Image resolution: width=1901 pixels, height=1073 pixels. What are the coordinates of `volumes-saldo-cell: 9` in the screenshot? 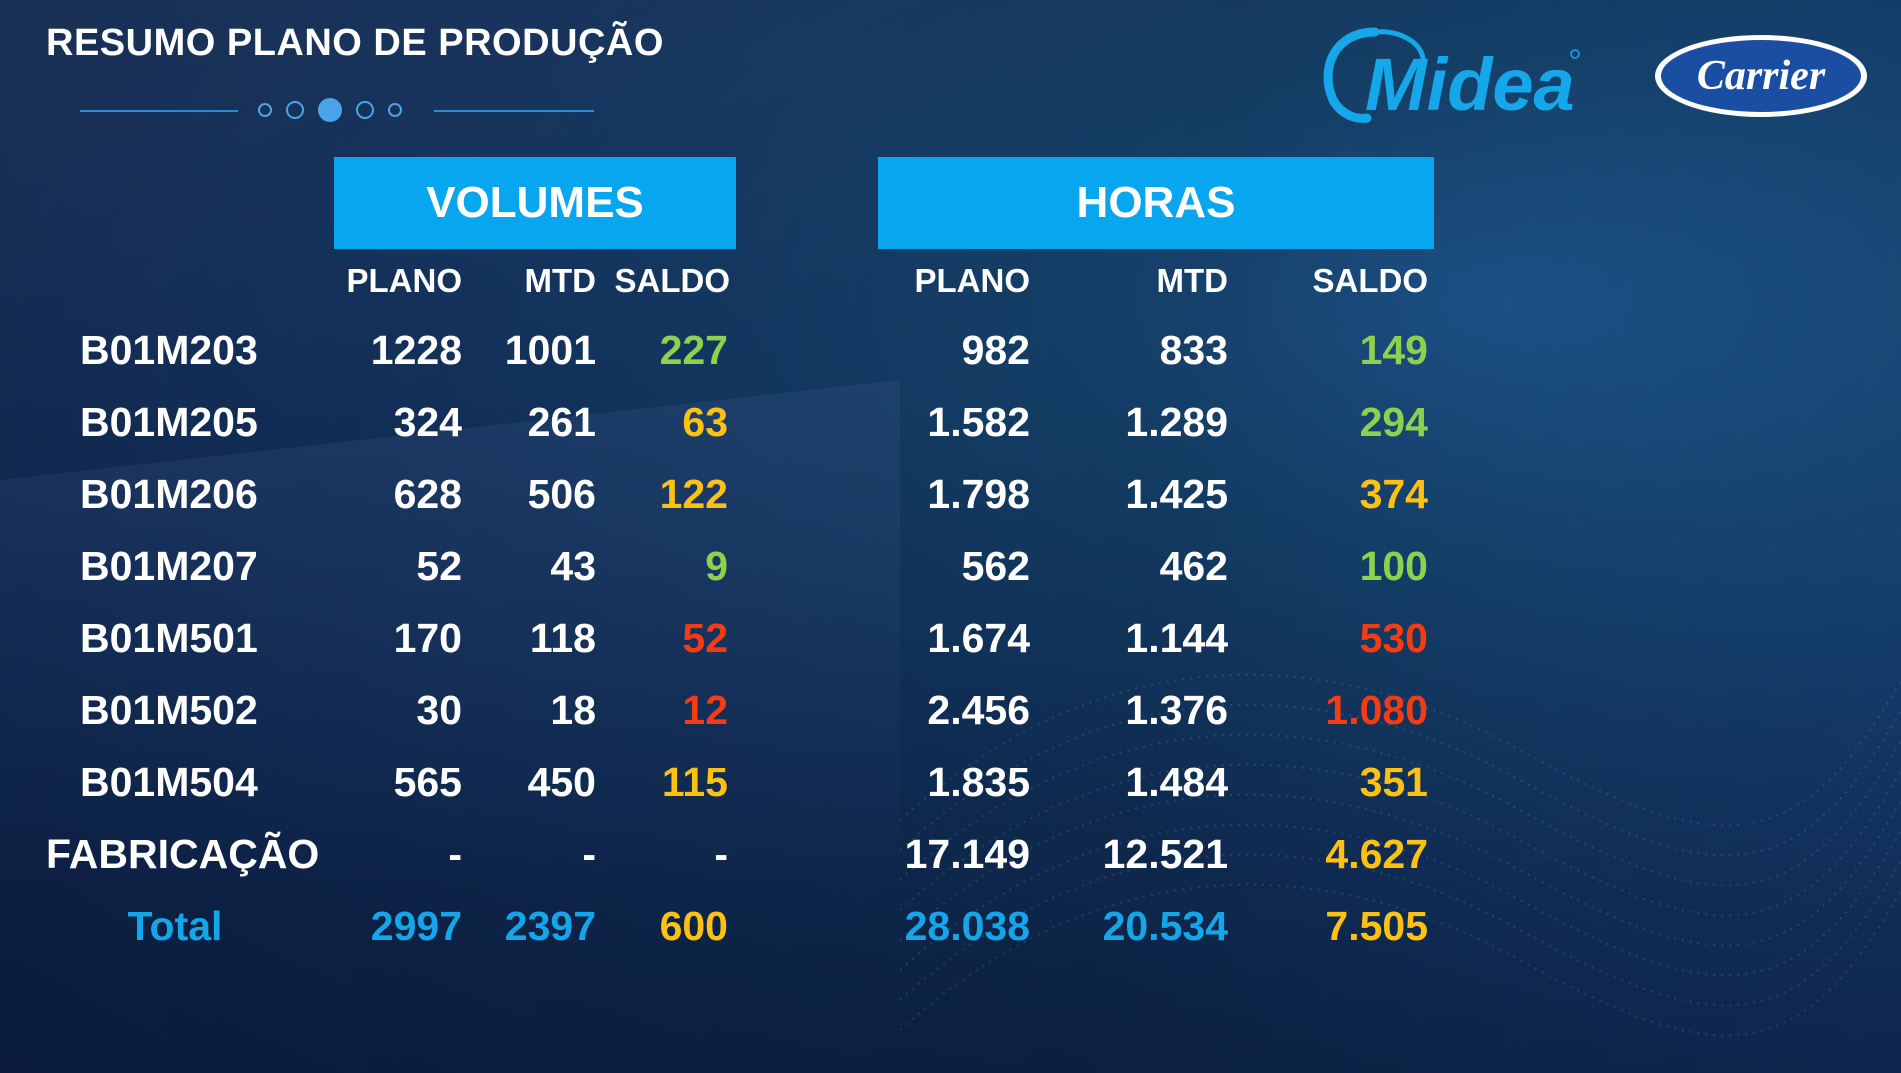 It's located at (716, 566).